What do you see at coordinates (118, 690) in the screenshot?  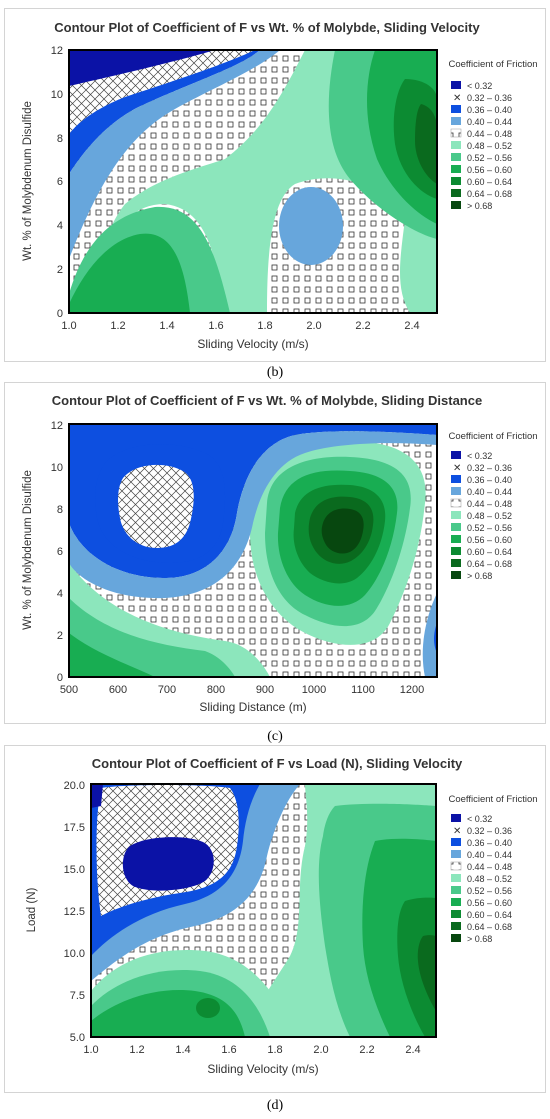 I see `x-tick-label: 600` at bounding box center [118, 690].